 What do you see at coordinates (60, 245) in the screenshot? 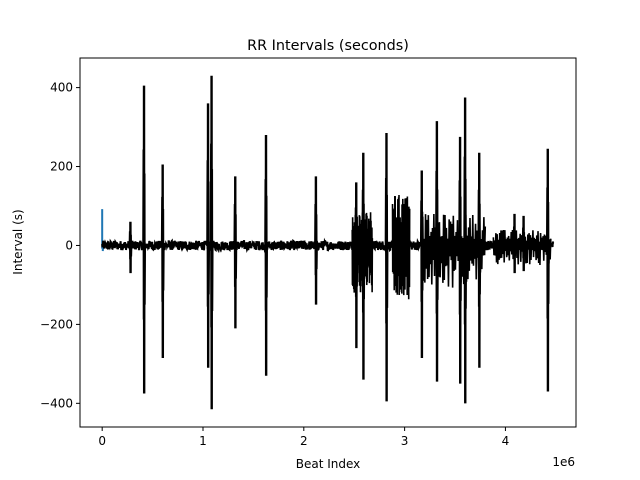
I see `y-axis-ticks: −400 −200 0 200 400` at bounding box center [60, 245].